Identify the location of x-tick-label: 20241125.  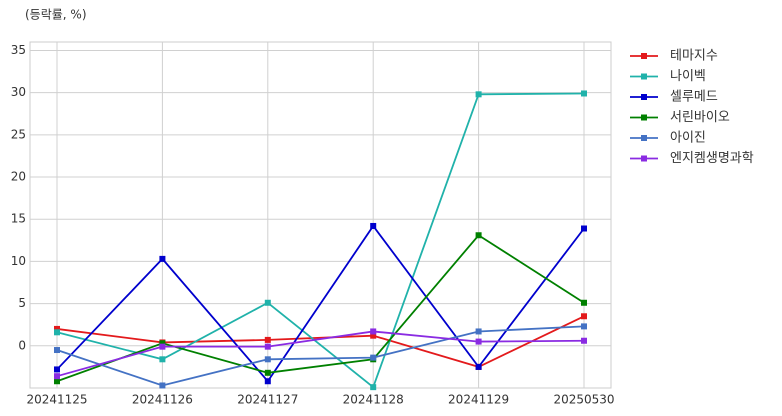
(56, 400).